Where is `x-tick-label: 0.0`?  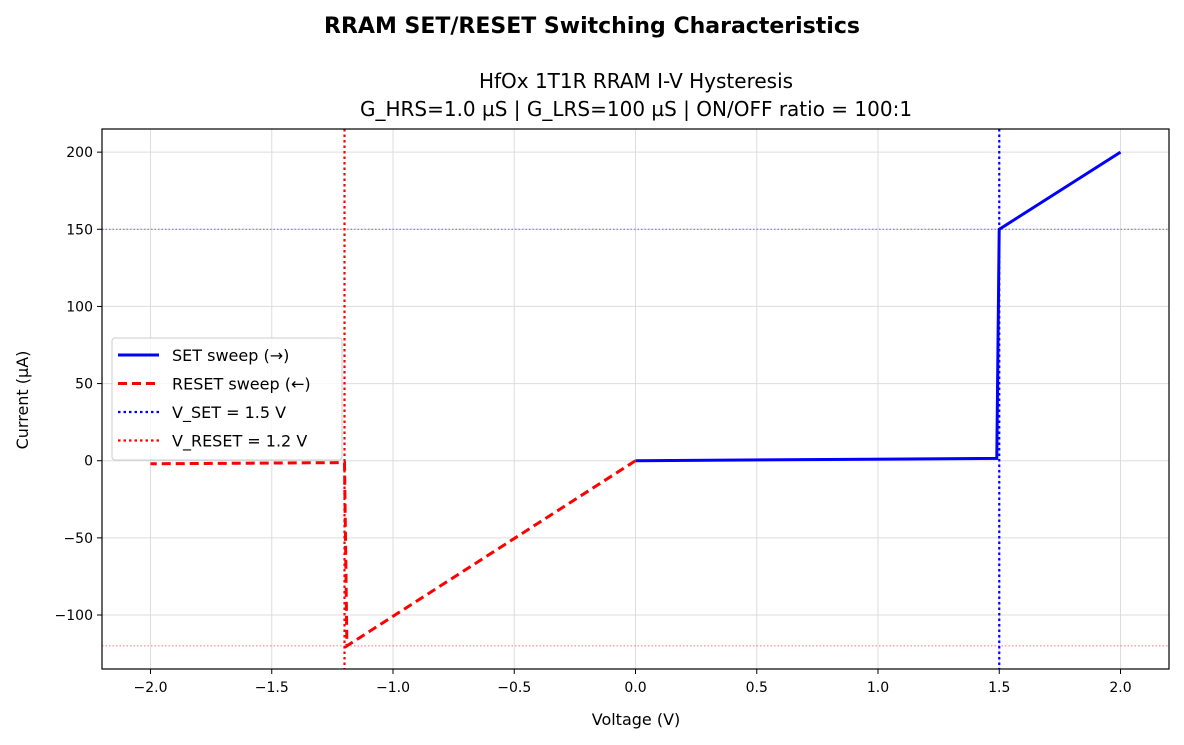 x-tick-label: 0.0 is located at coordinates (635, 688).